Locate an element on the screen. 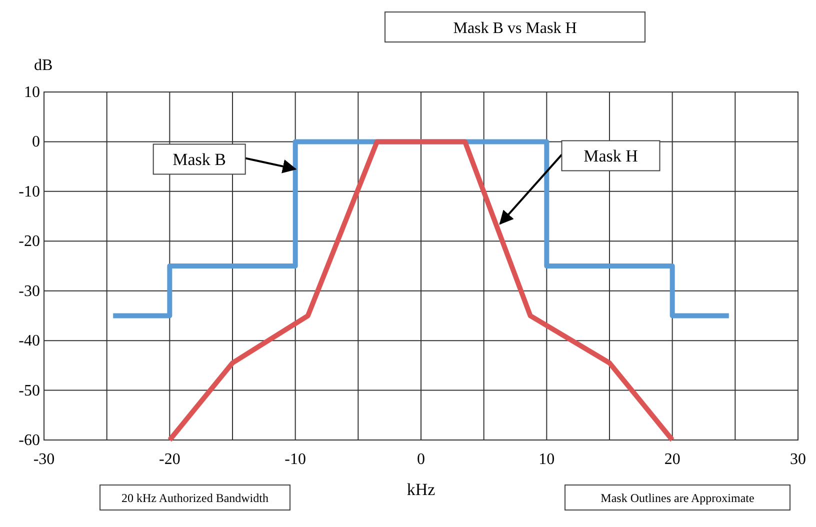 This screenshot has width=816, height=527. x-tick-label: 10 is located at coordinates (546, 459).